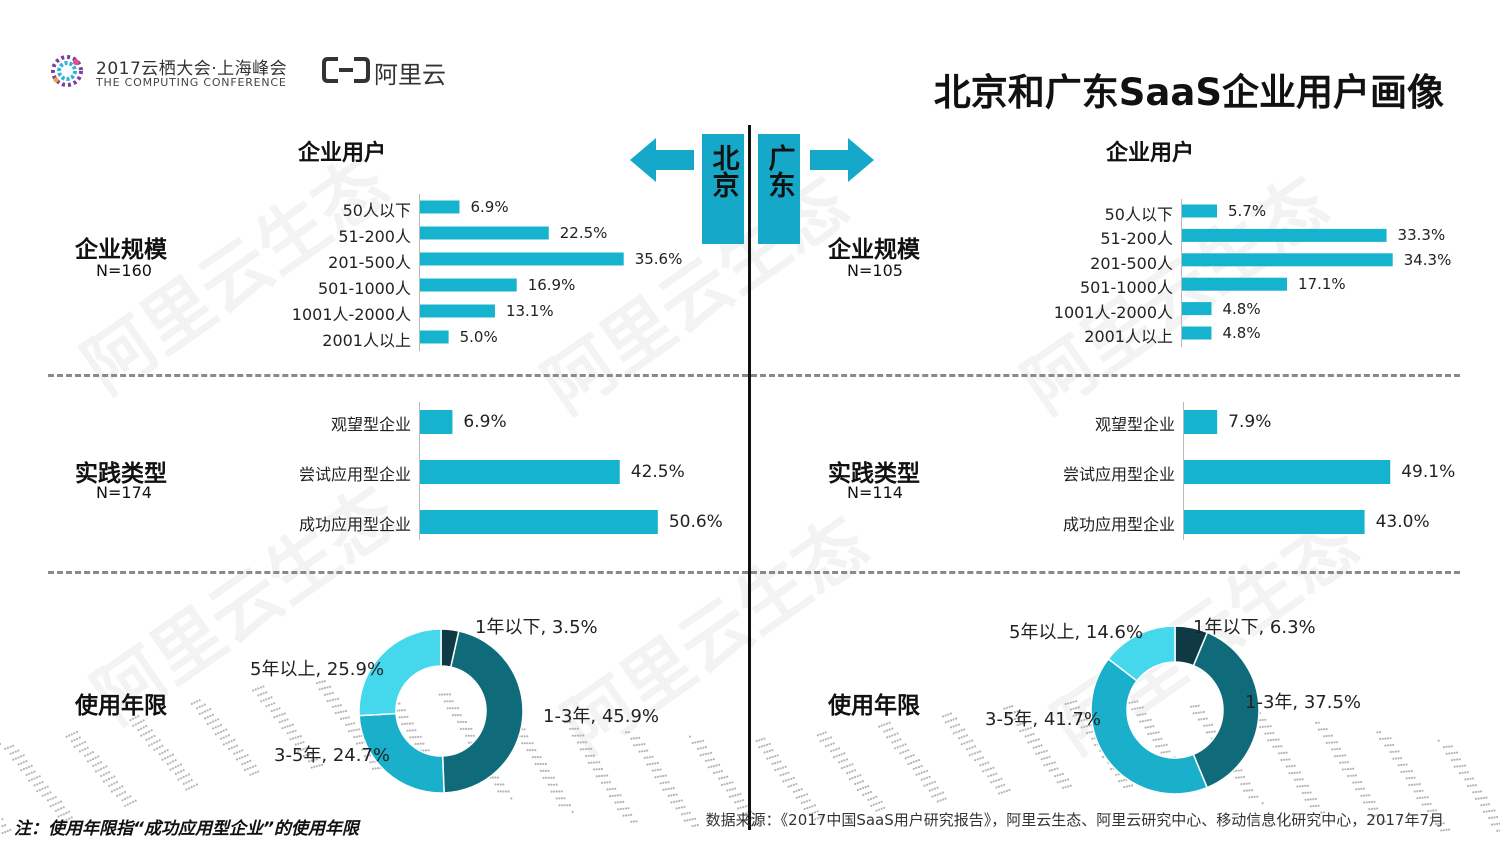 This screenshot has height=844, width=1500. What do you see at coordinates (1136, 239) in the screenshot?
I see `scale-gd-category: 51-200人` at bounding box center [1136, 239].